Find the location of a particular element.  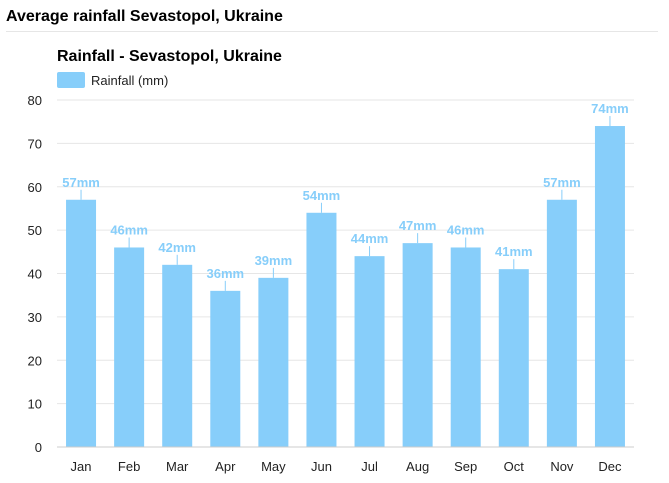

bar-aug is located at coordinates (417, 345).